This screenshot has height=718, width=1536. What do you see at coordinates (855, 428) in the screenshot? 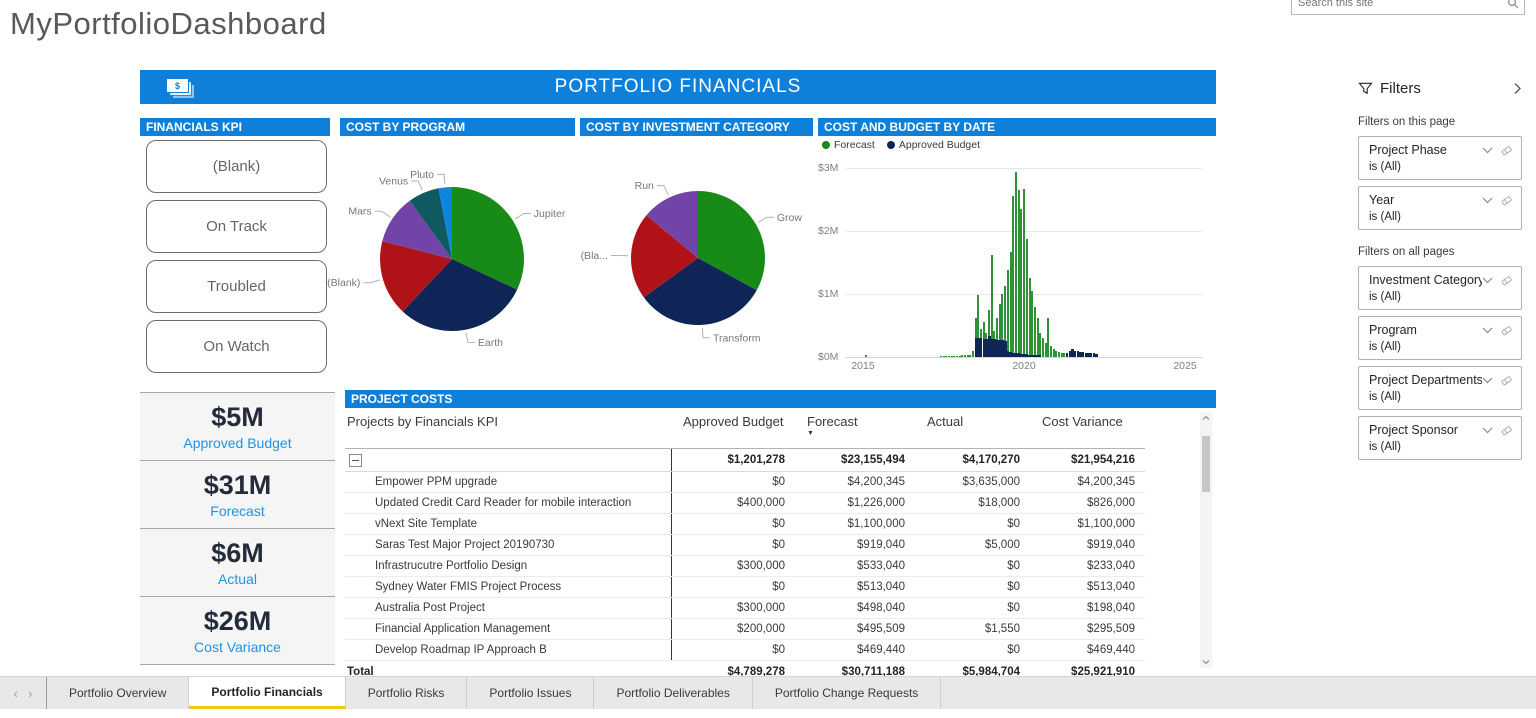
I see `column-header-forecast: Forecast ▼` at bounding box center [855, 428].